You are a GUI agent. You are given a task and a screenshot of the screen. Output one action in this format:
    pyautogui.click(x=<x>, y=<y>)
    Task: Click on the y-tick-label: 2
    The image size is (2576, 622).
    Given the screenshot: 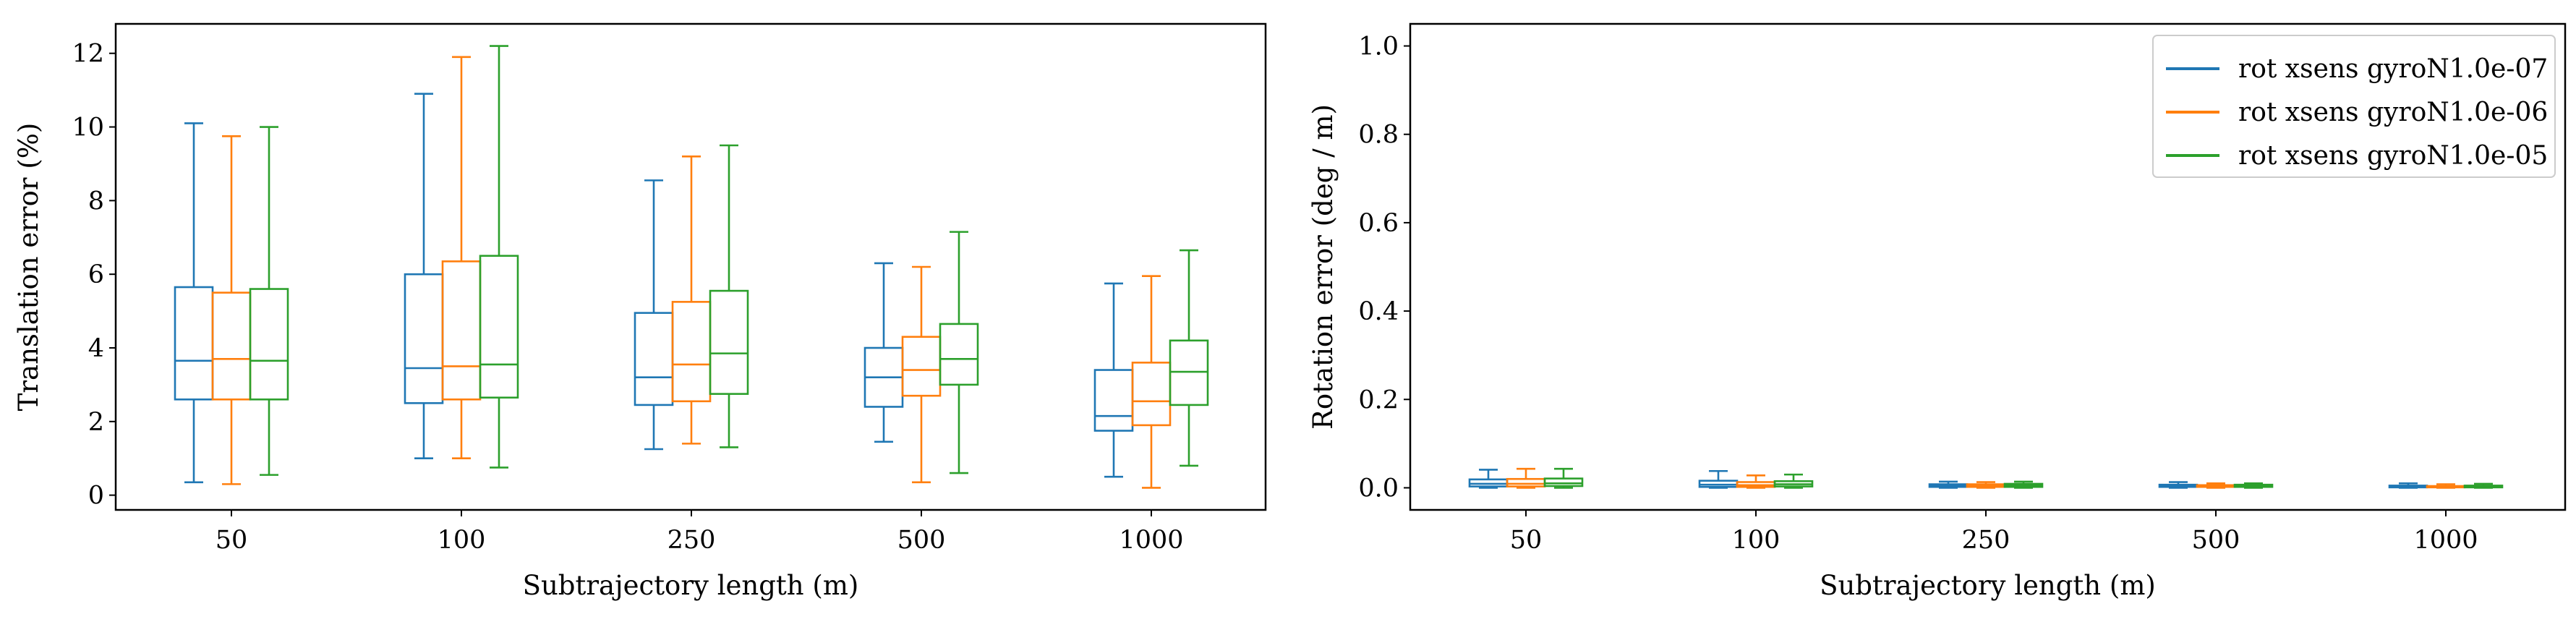 What is the action you would take?
    pyautogui.click(x=96, y=422)
    